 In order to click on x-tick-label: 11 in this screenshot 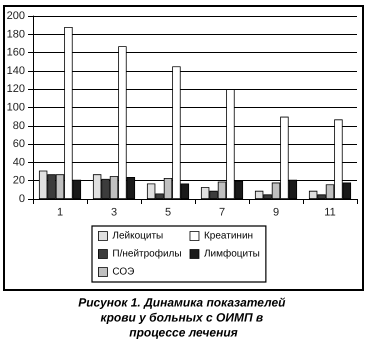, I will do `click(330, 212)`.